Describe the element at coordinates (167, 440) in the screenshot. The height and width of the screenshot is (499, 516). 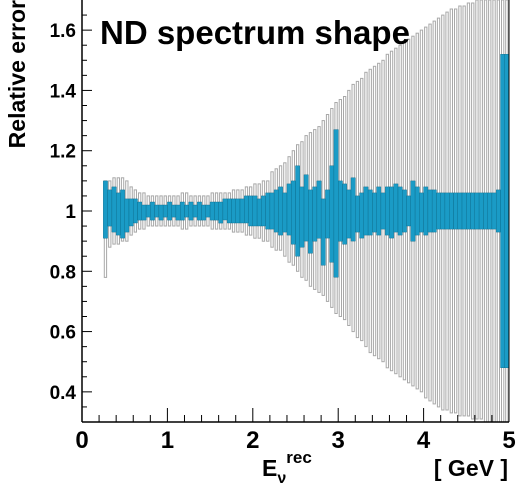
I see `x-tick-label: 1` at that location.